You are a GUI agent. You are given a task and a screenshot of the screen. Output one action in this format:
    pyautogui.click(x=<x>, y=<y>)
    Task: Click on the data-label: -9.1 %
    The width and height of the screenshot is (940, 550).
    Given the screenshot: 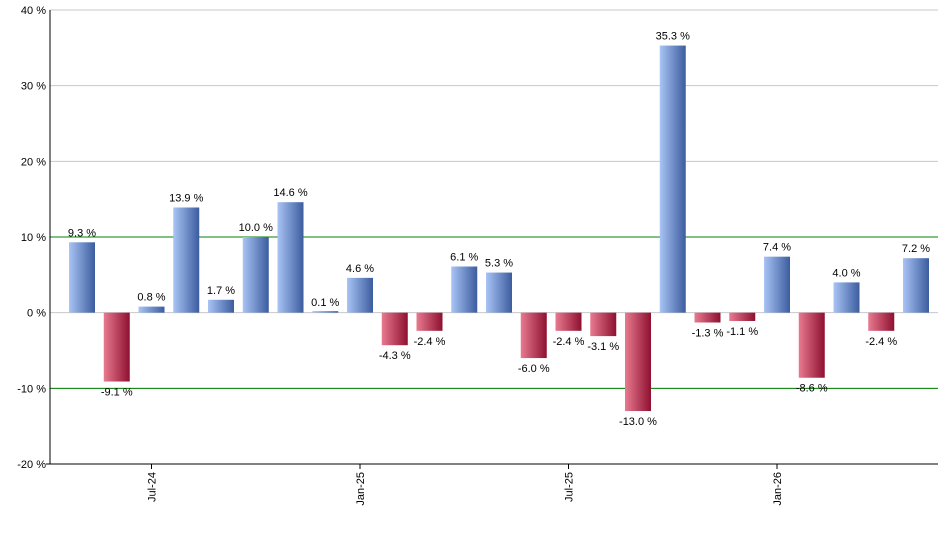 What is the action you would take?
    pyautogui.click(x=117, y=393)
    